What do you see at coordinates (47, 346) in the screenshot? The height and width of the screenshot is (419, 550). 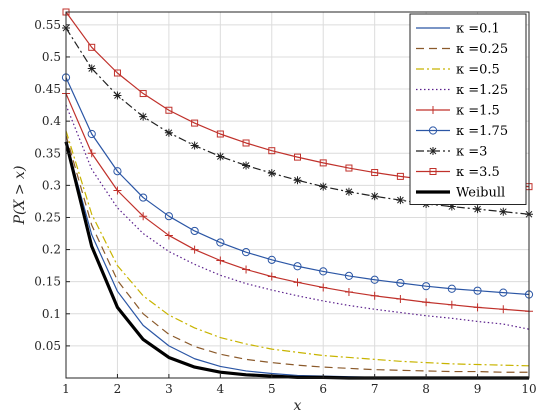 I see `y-tick-label: 0.05` at bounding box center [47, 346].